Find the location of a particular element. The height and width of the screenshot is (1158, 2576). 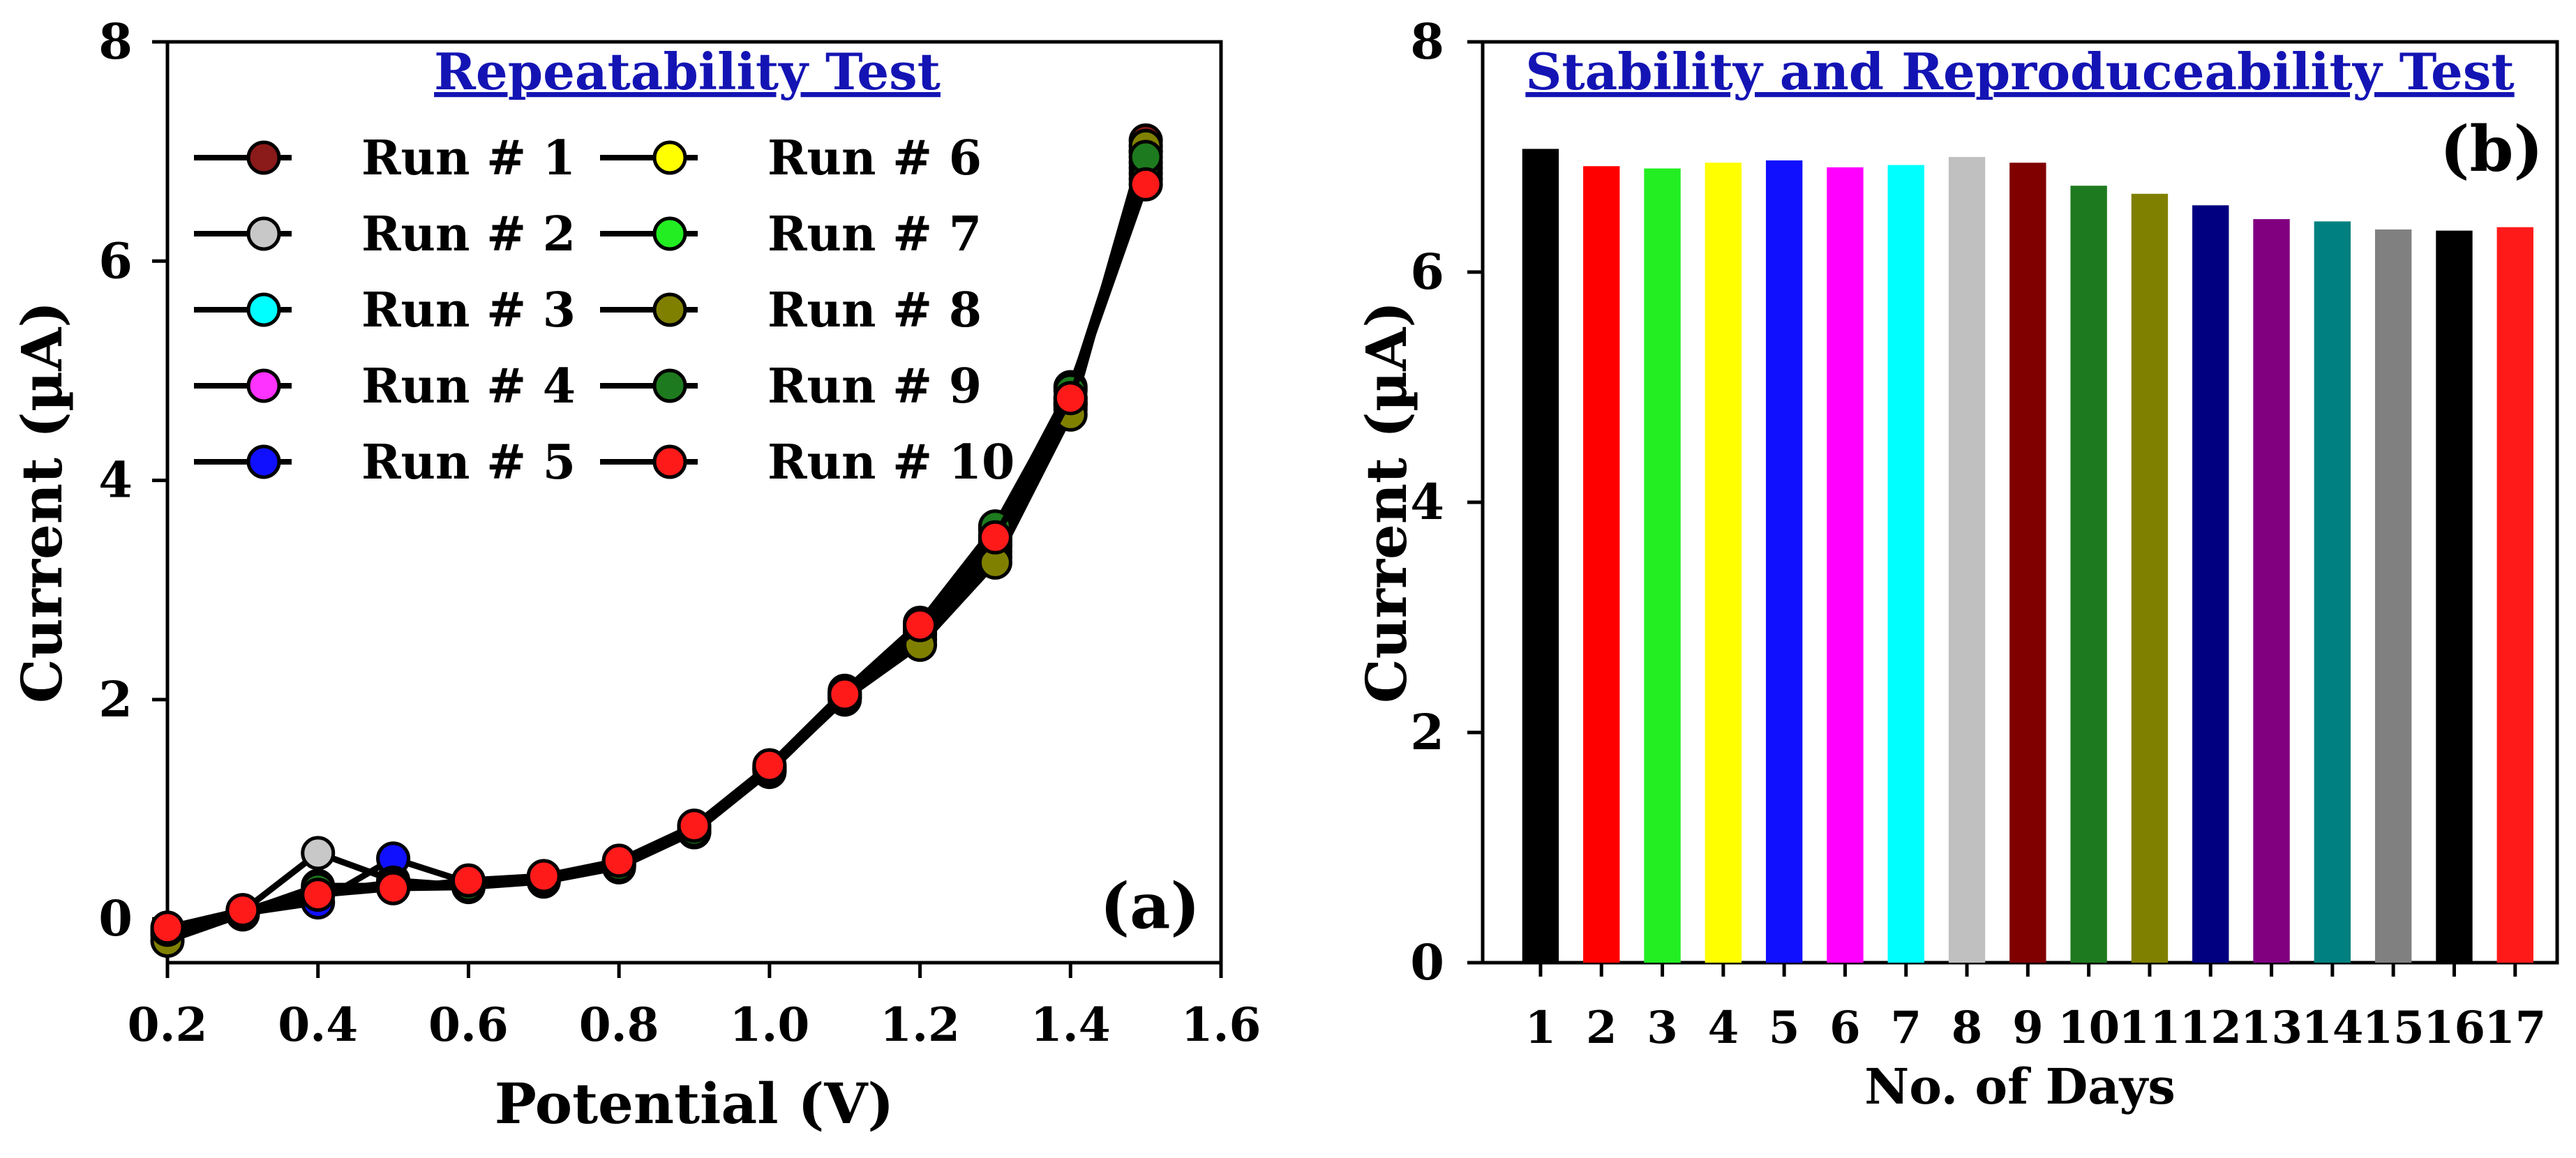

legend-label: Run # 1 is located at coordinates (468, 158).